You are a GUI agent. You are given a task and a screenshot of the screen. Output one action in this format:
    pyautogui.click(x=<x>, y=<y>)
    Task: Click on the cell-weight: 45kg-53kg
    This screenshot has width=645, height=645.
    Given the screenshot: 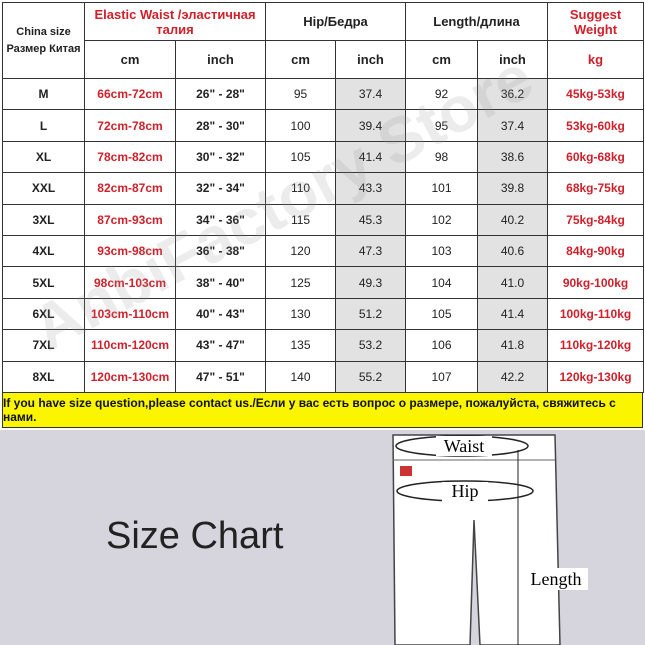 What is the action you would take?
    pyautogui.click(x=596, y=94)
    